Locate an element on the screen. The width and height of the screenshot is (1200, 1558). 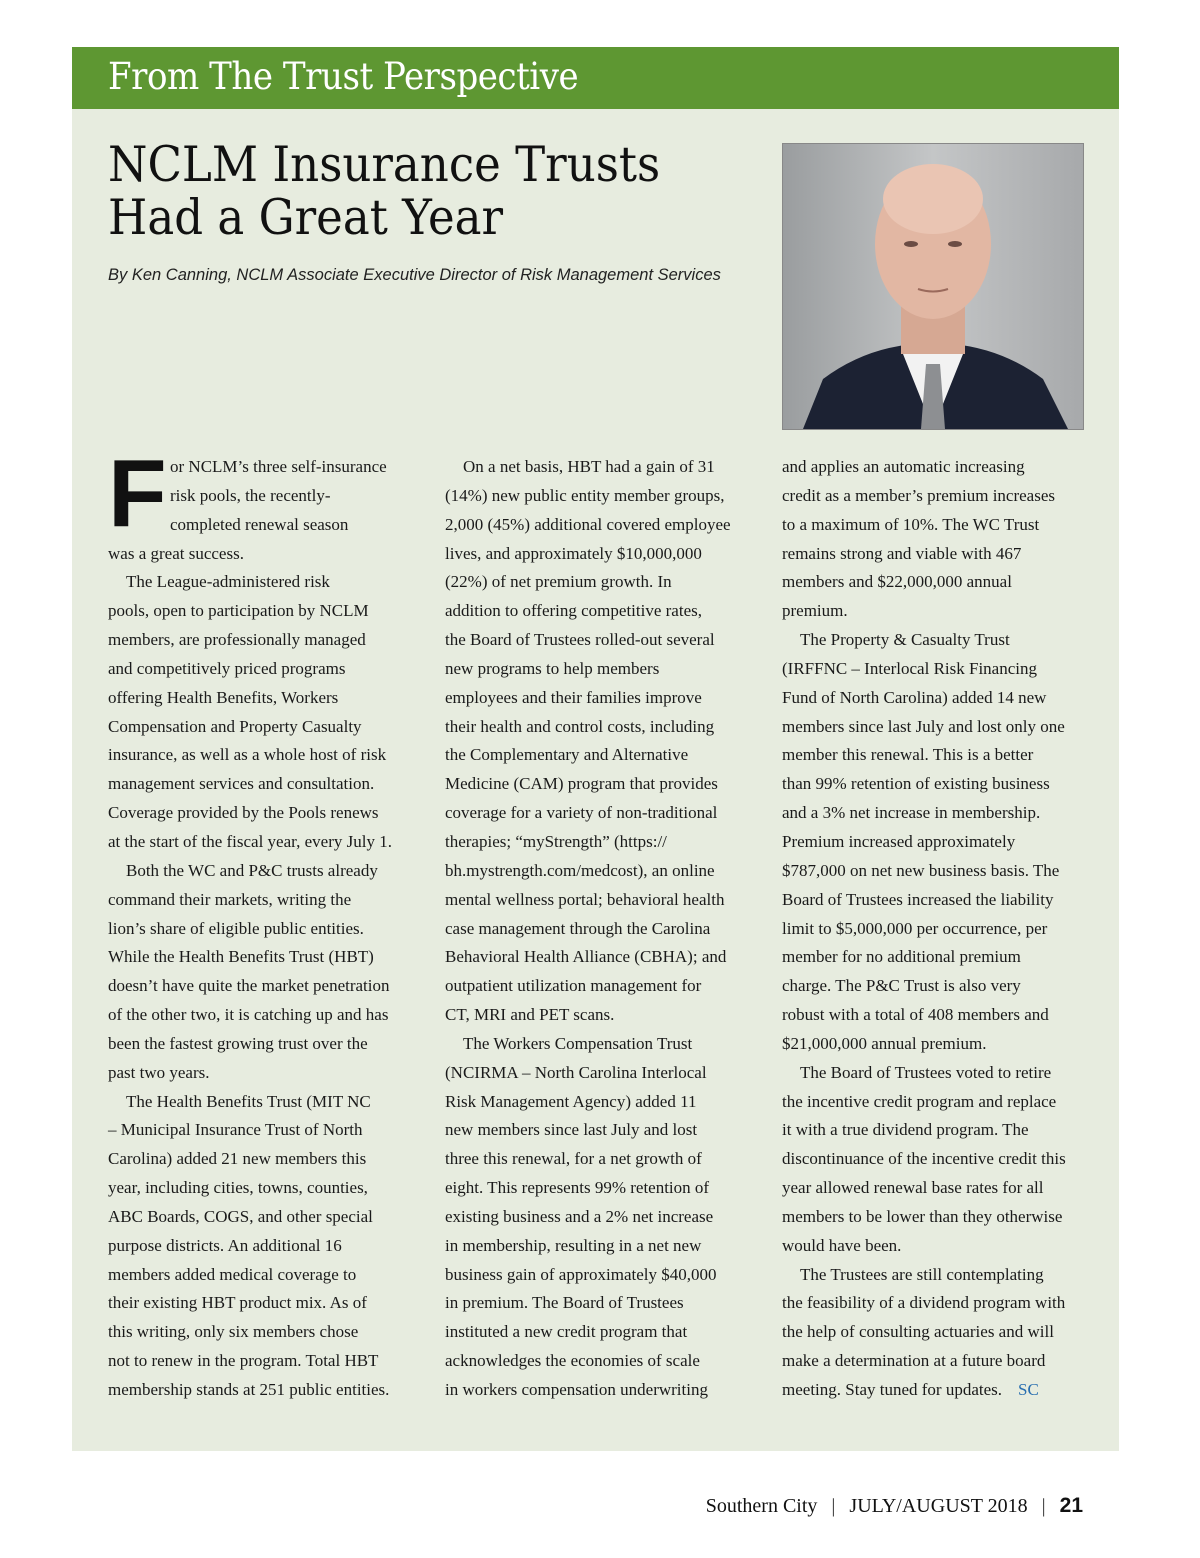
line-text: and a 3% net increase in membership. is located at coordinates (911, 813).